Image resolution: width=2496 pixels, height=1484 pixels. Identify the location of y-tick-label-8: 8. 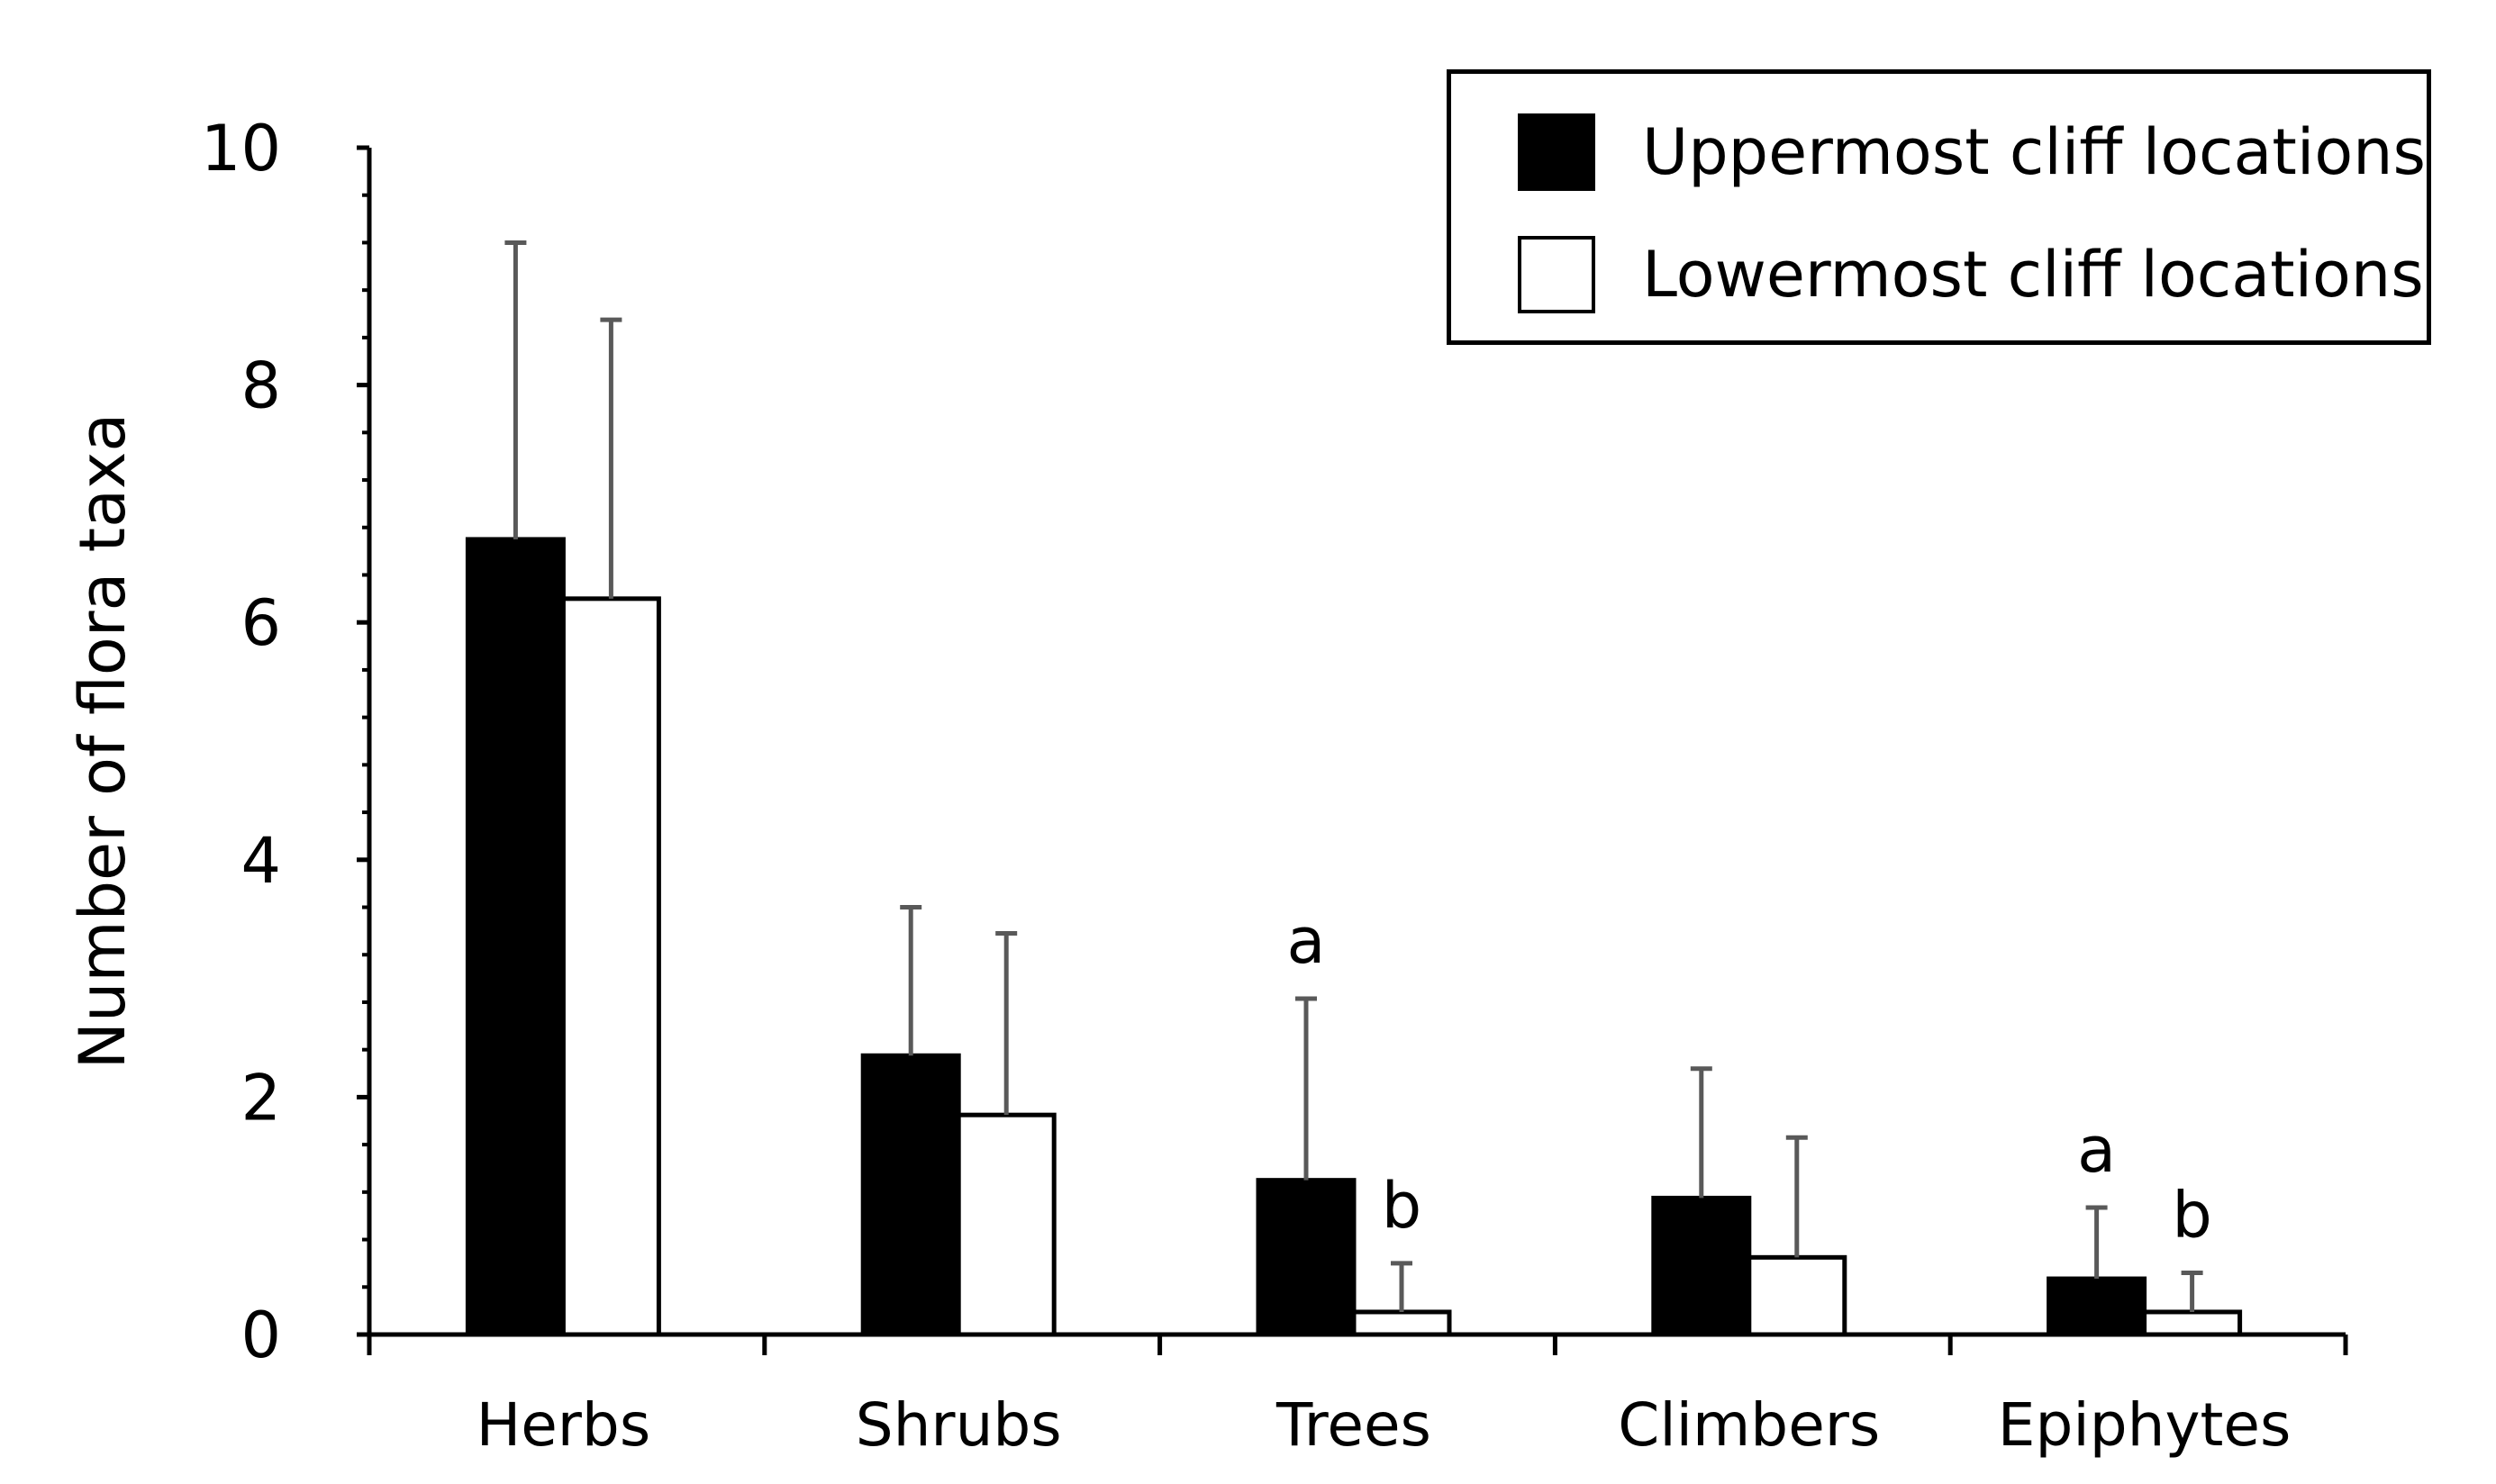
(261, 386).